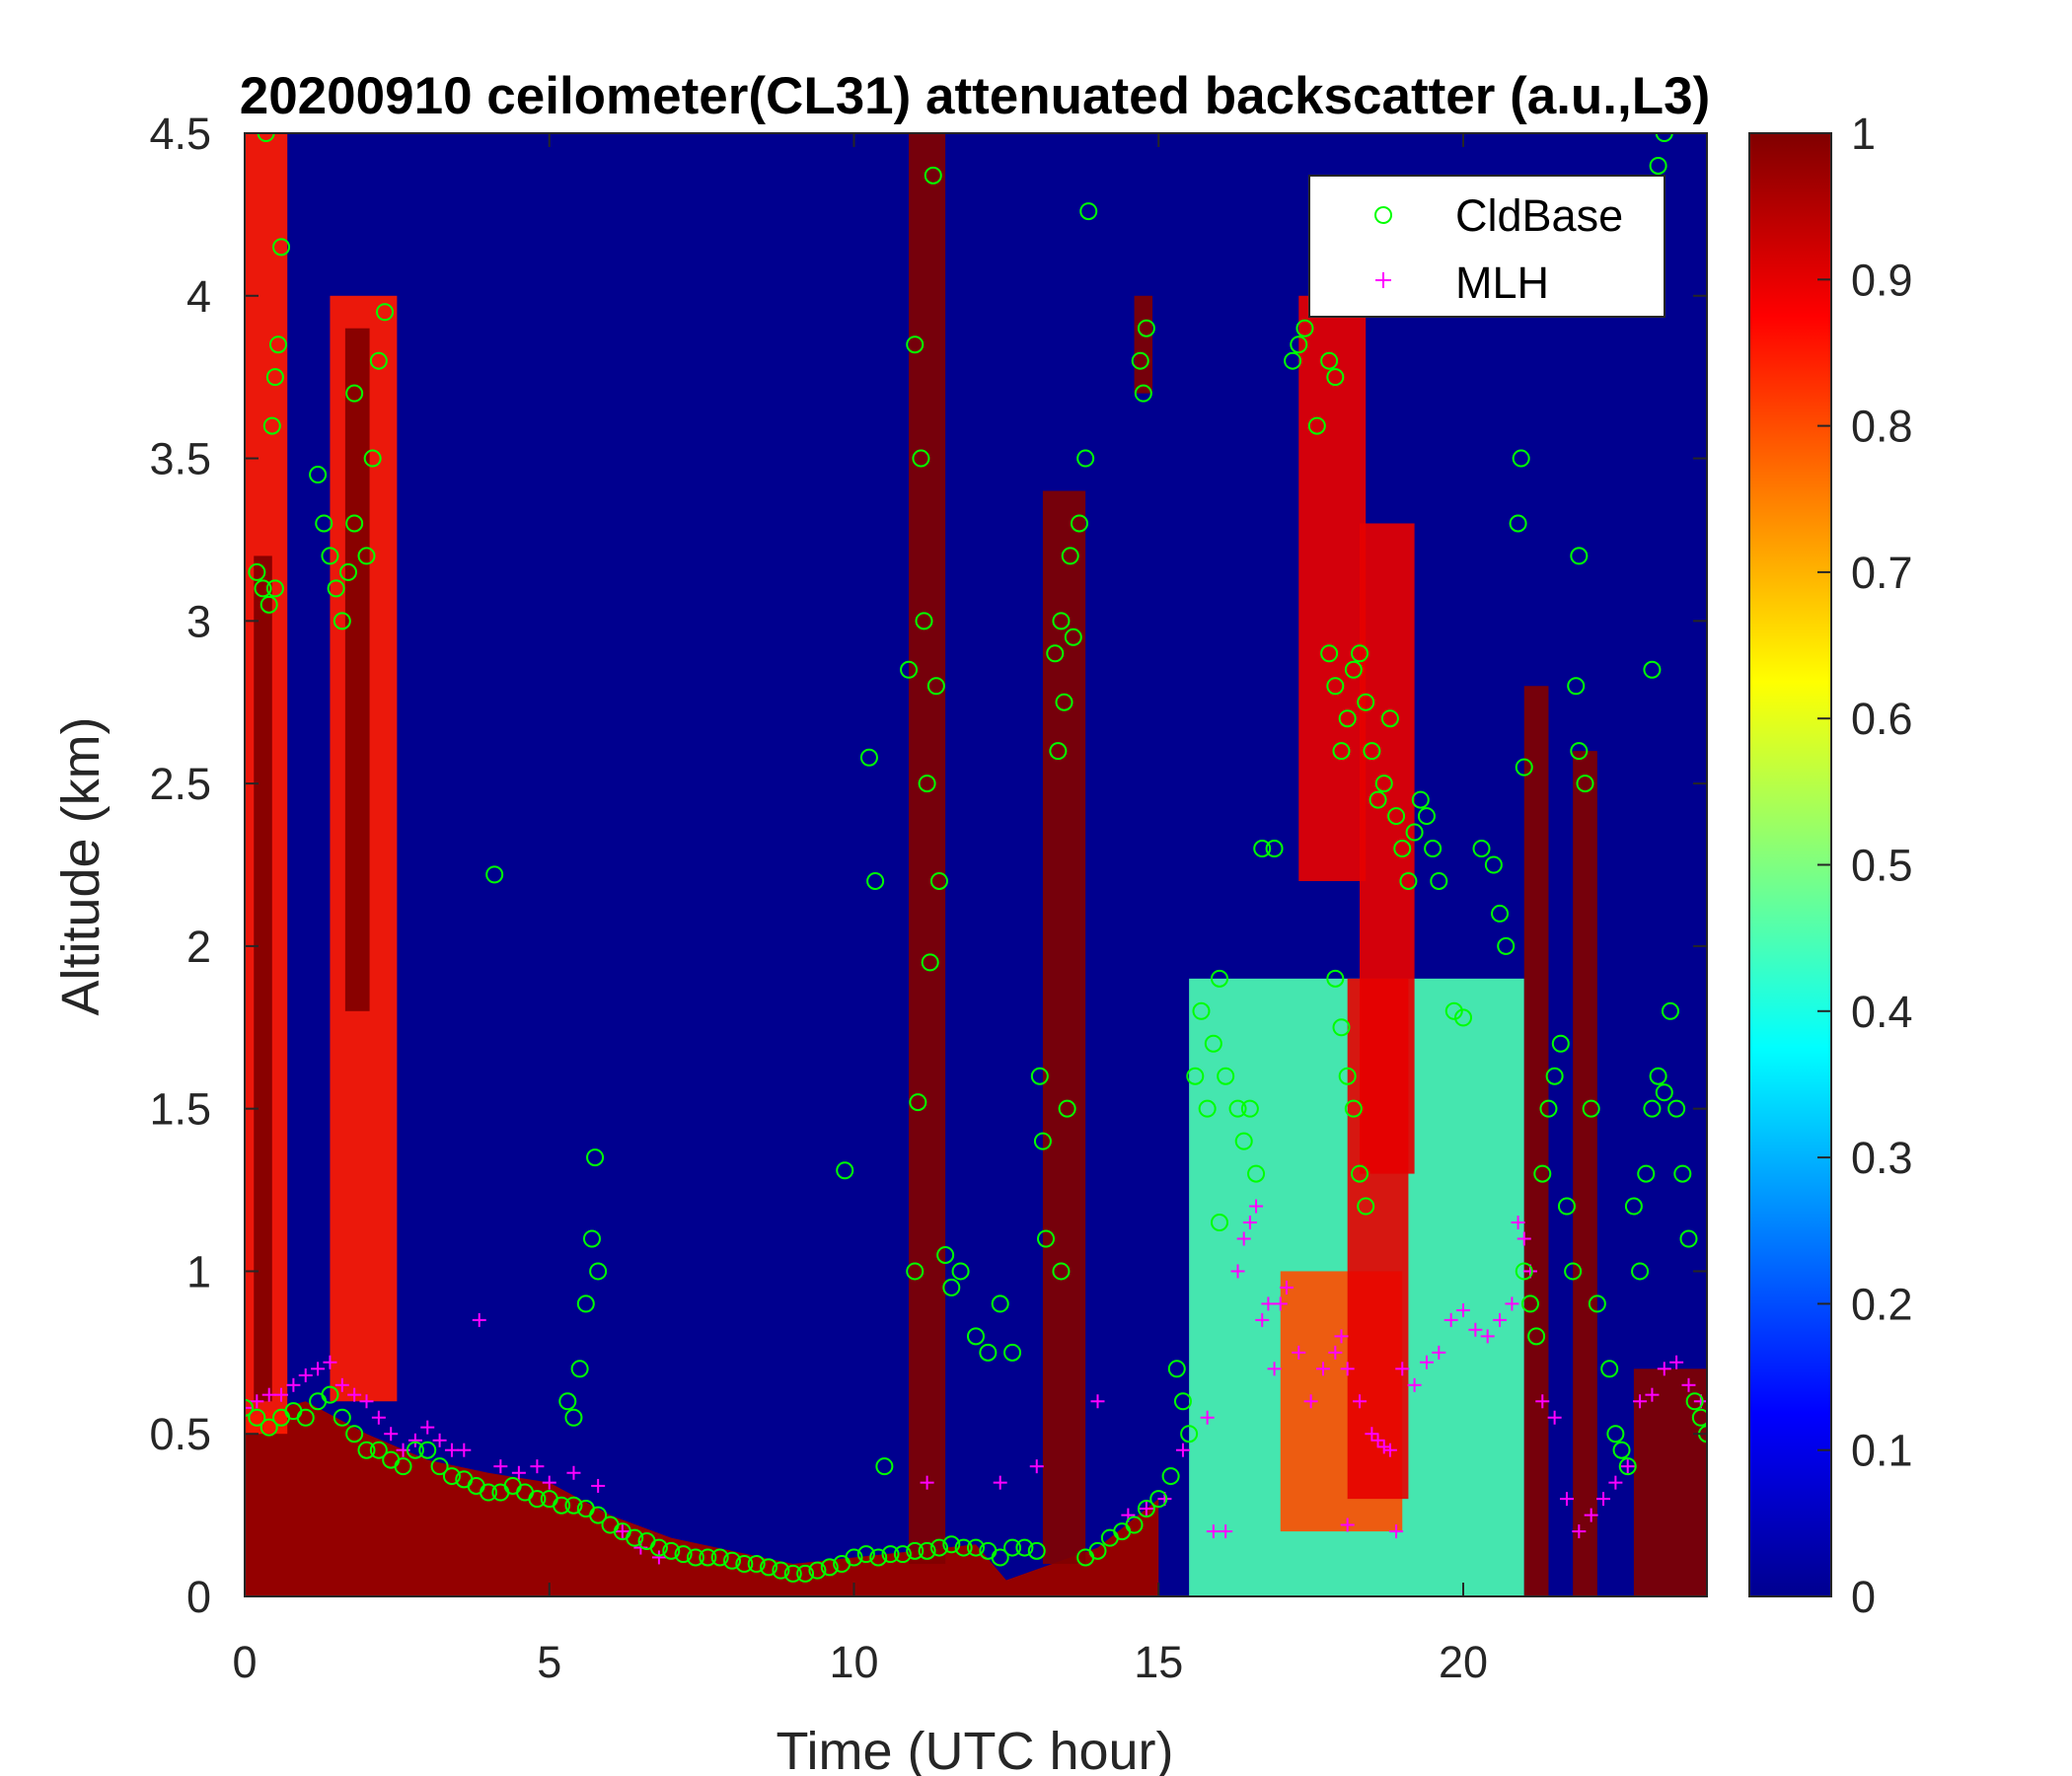  Describe the element at coordinates (180, 784) in the screenshot. I see `y-tick-label: 2.5` at that location.